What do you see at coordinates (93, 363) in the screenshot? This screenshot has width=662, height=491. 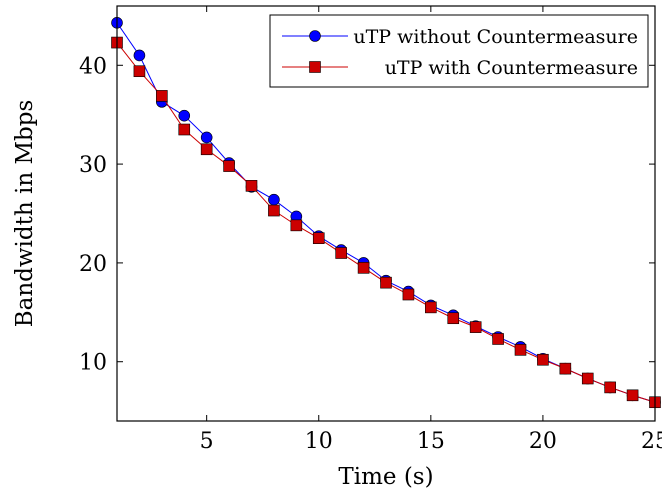 I see `y-tick-label: 10` at bounding box center [93, 363].